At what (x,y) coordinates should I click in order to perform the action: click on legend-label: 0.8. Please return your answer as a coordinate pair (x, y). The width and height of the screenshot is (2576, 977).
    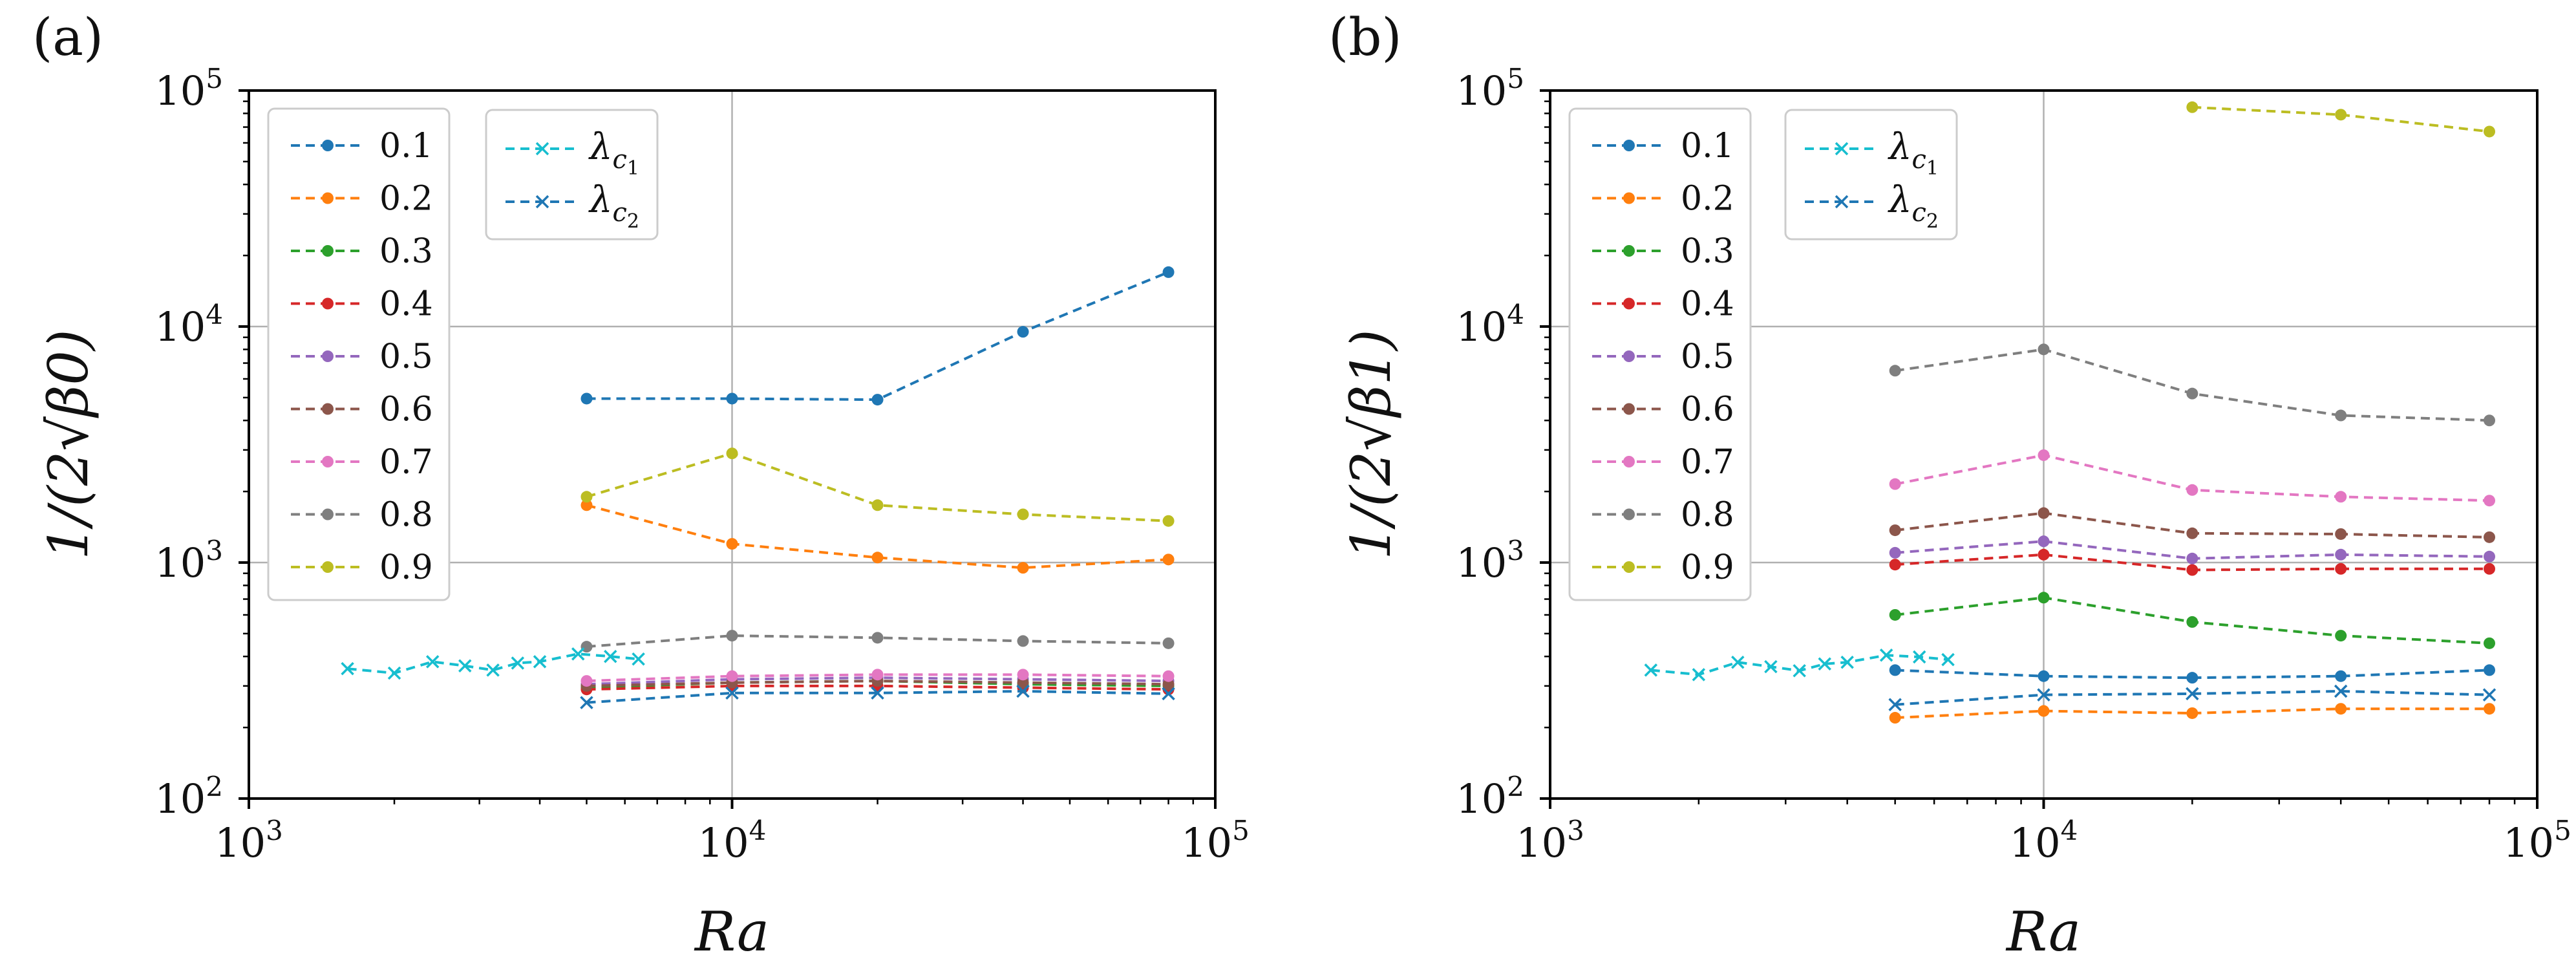
    Looking at the image, I should click on (406, 515).